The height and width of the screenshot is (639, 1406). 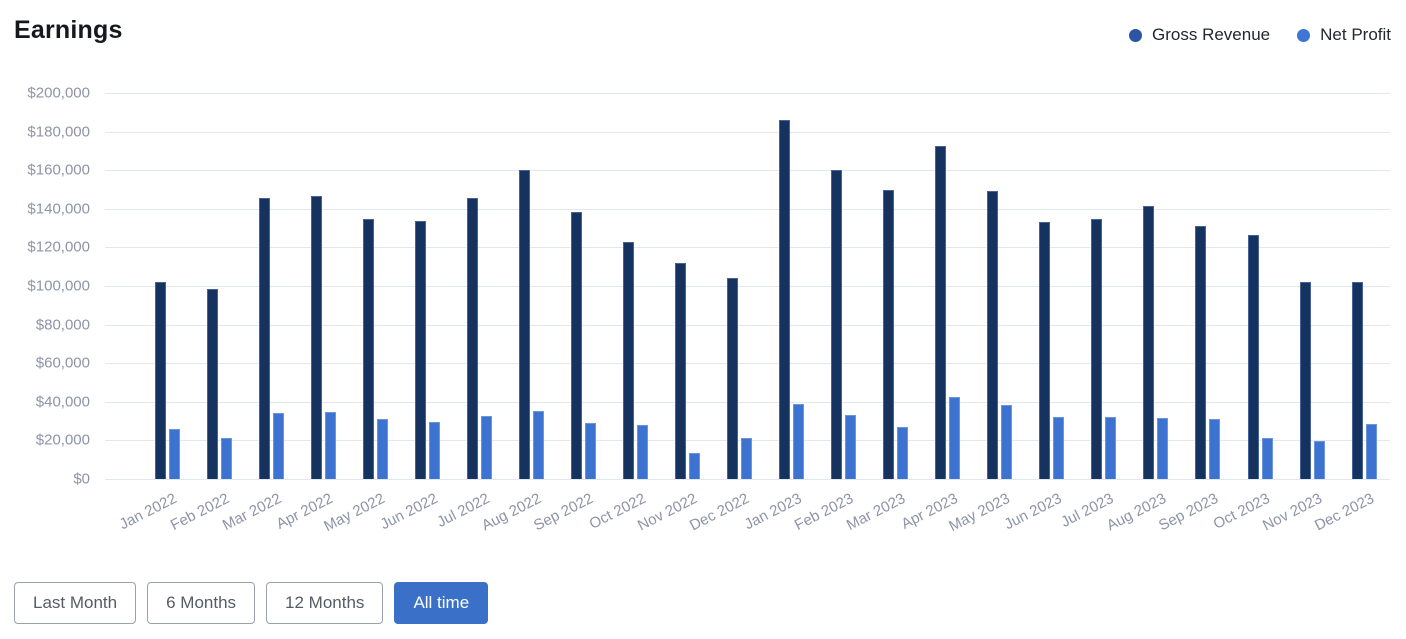 What do you see at coordinates (75, 603) in the screenshot?
I see `filter-button-last-month: Last Month` at bounding box center [75, 603].